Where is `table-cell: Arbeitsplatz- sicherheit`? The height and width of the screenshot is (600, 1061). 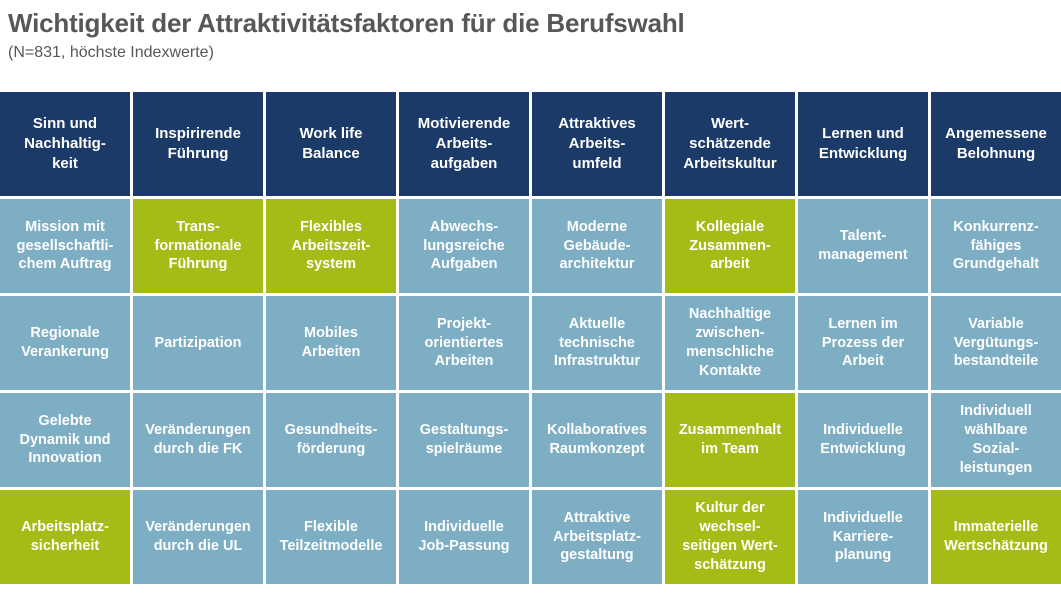
table-cell: Arbeitsplatz- sicherheit is located at coordinates (65, 537).